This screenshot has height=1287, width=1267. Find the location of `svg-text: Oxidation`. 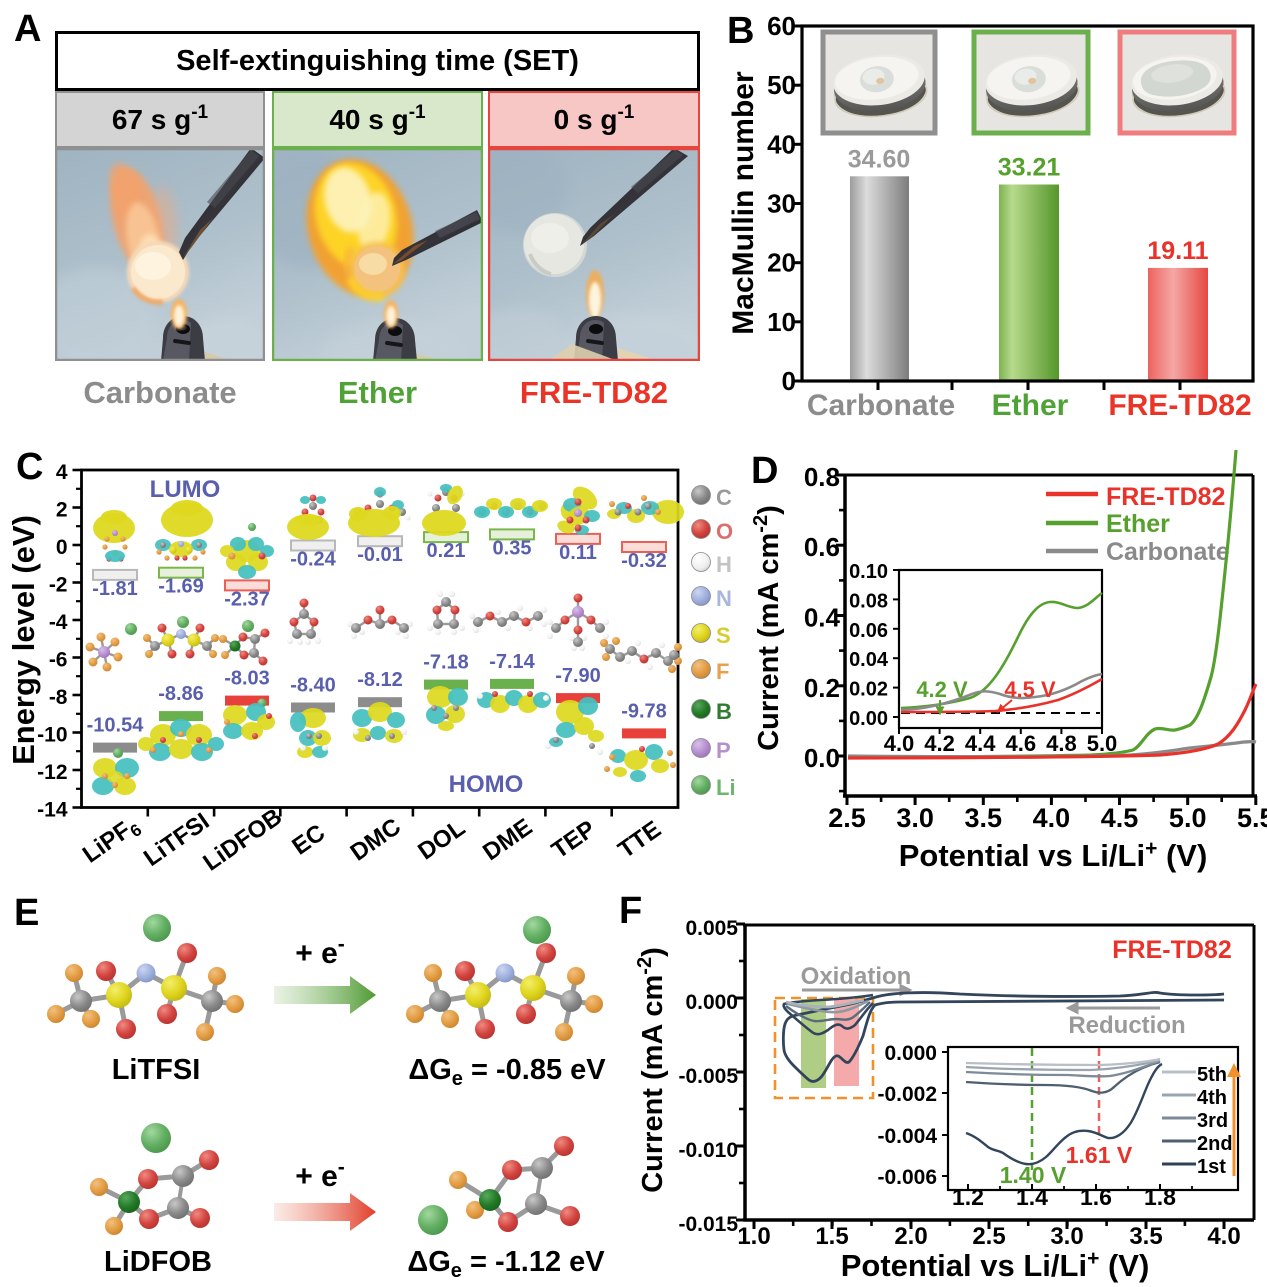

svg-text: Oxidation is located at coordinates (856, 976).